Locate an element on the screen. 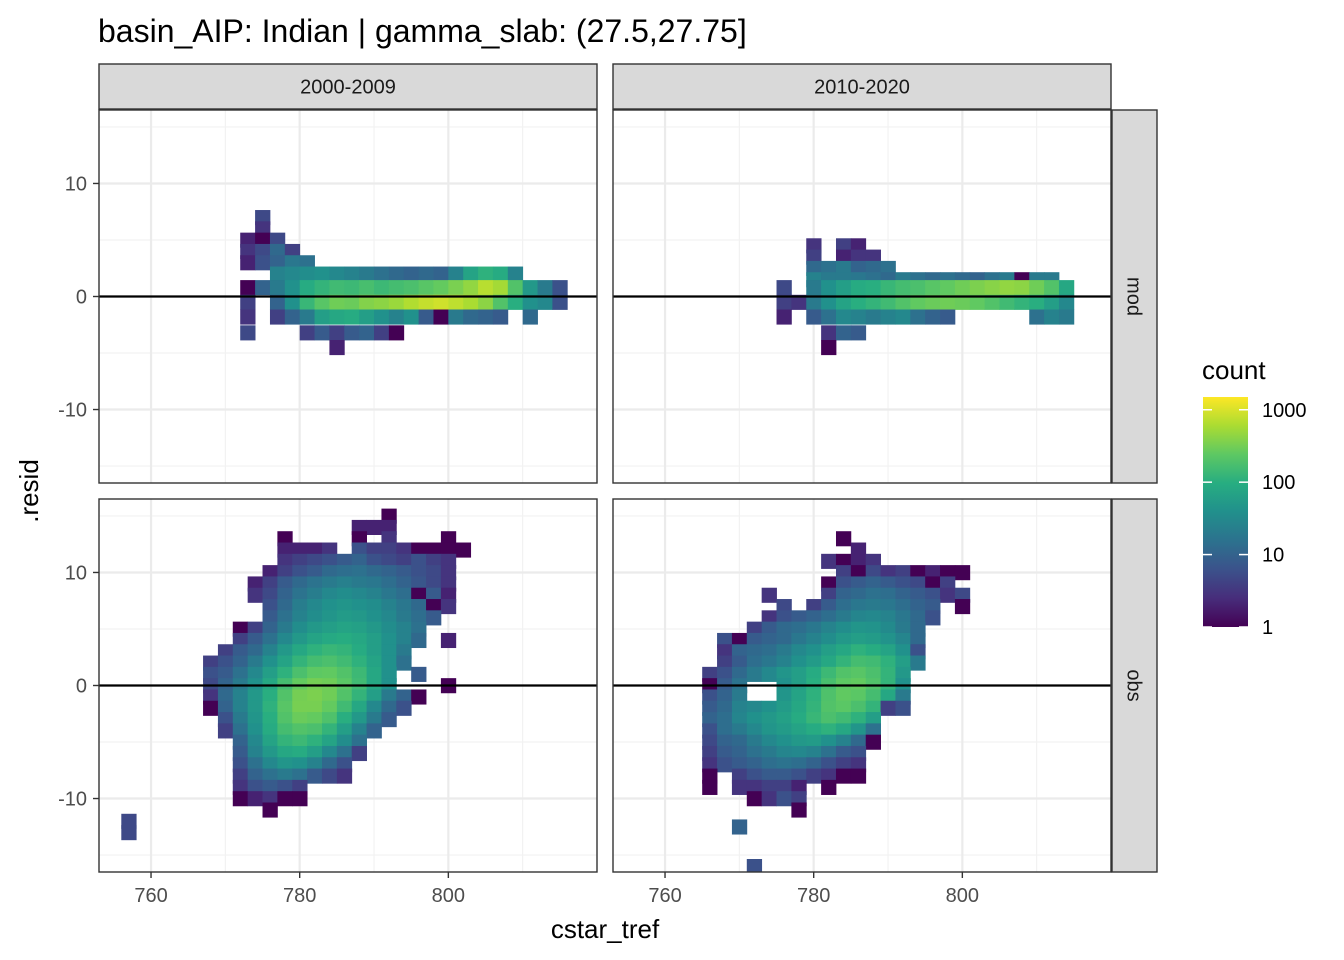 This screenshot has width=1344, height=960. panel-obs-2000-2009 is located at coordinates (348, 685).